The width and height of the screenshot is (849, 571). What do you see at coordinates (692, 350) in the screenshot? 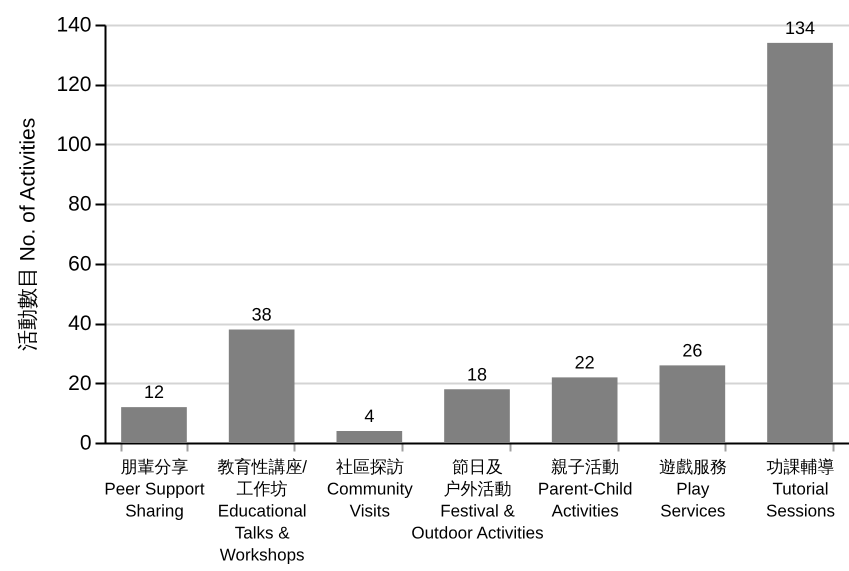
I see `data-label: 26` at bounding box center [692, 350].